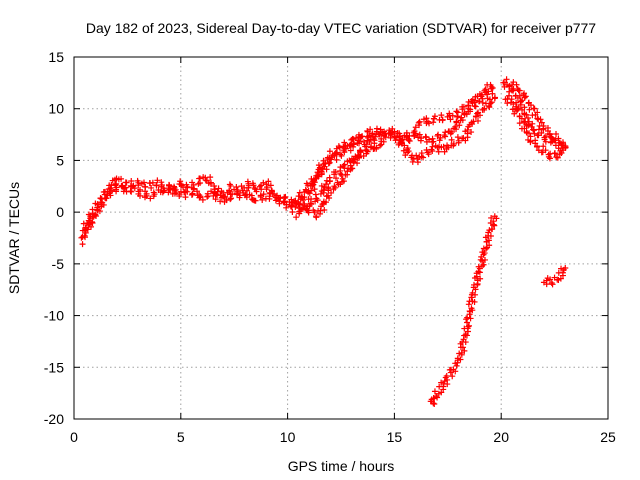  Describe the element at coordinates (395, 437) in the screenshot. I see `x-tick-label: 15` at that location.